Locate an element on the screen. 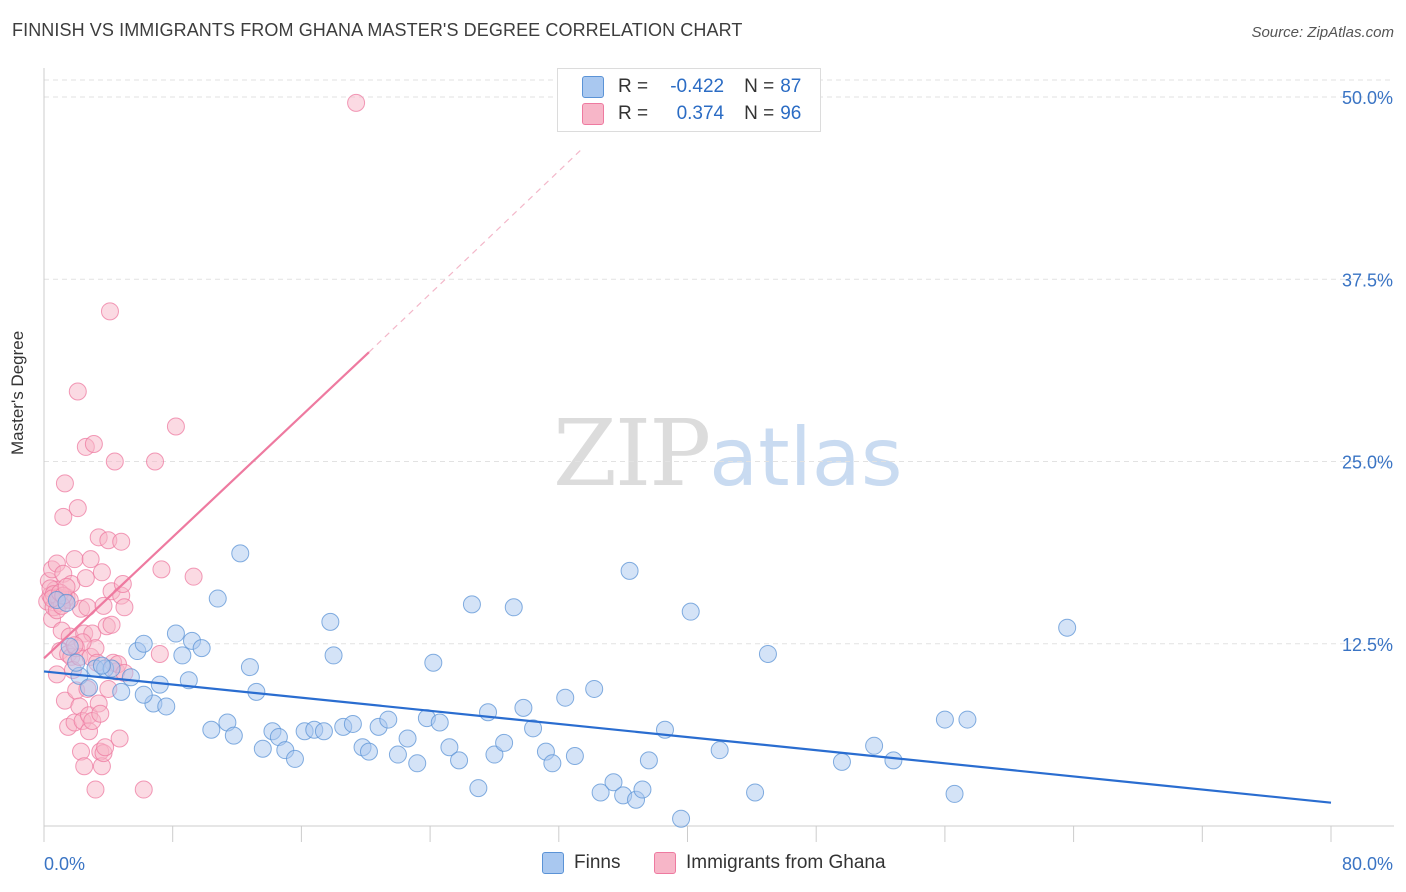 The height and width of the screenshot is (892, 1406). x-tick-label: 80.0% is located at coordinates (1367, 864).